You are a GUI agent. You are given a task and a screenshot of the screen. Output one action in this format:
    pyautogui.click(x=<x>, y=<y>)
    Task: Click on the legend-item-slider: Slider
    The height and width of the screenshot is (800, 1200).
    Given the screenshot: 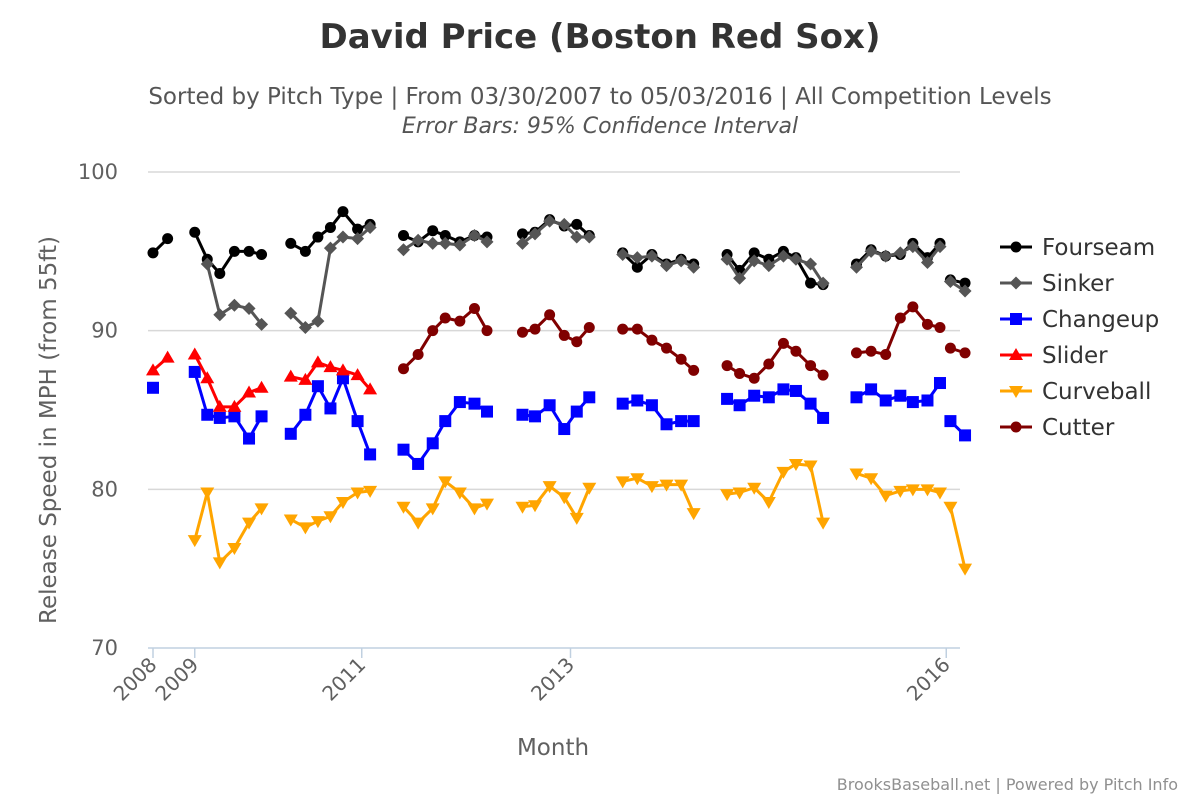 What is the action you would take?
    pyautogui.click(x=1054, y=356)
    